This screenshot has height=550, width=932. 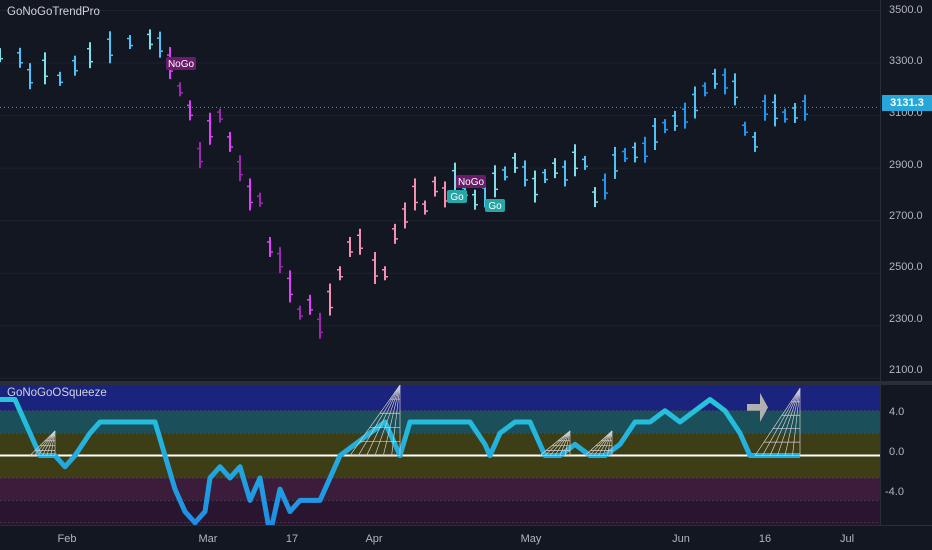 I want to click on time-tick: 17, so click(x=292, y=539).